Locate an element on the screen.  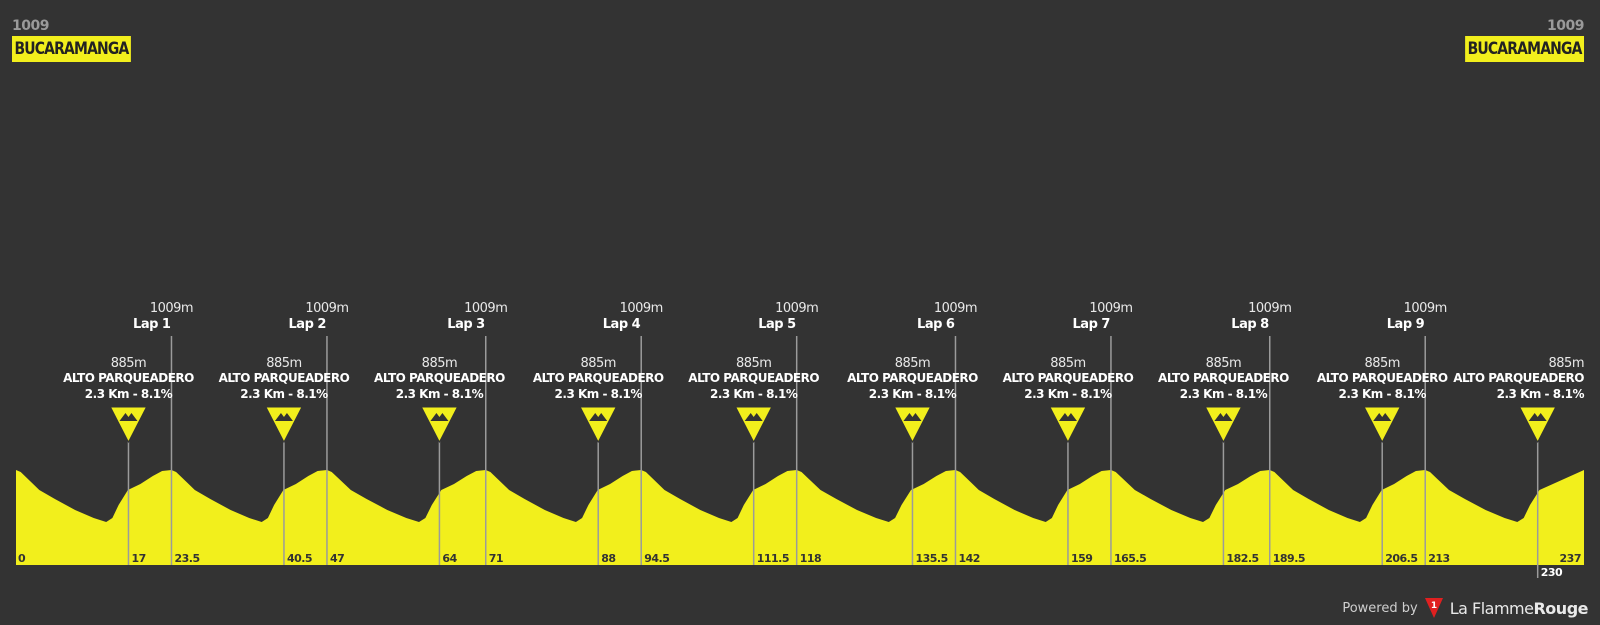
lap-label: Lap 7 is located at coordinates (1092, 324).